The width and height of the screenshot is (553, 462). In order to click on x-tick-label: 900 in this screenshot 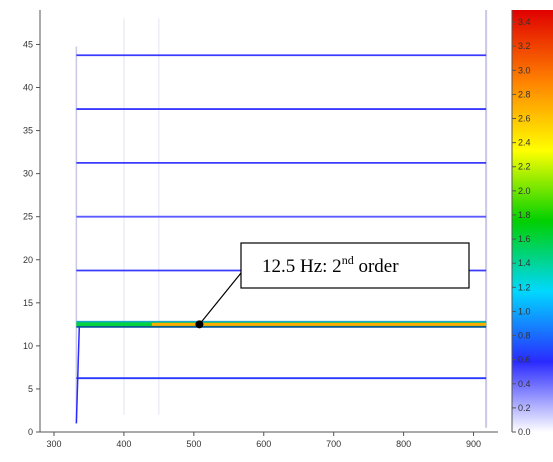, I will do `click(473, 444)`.